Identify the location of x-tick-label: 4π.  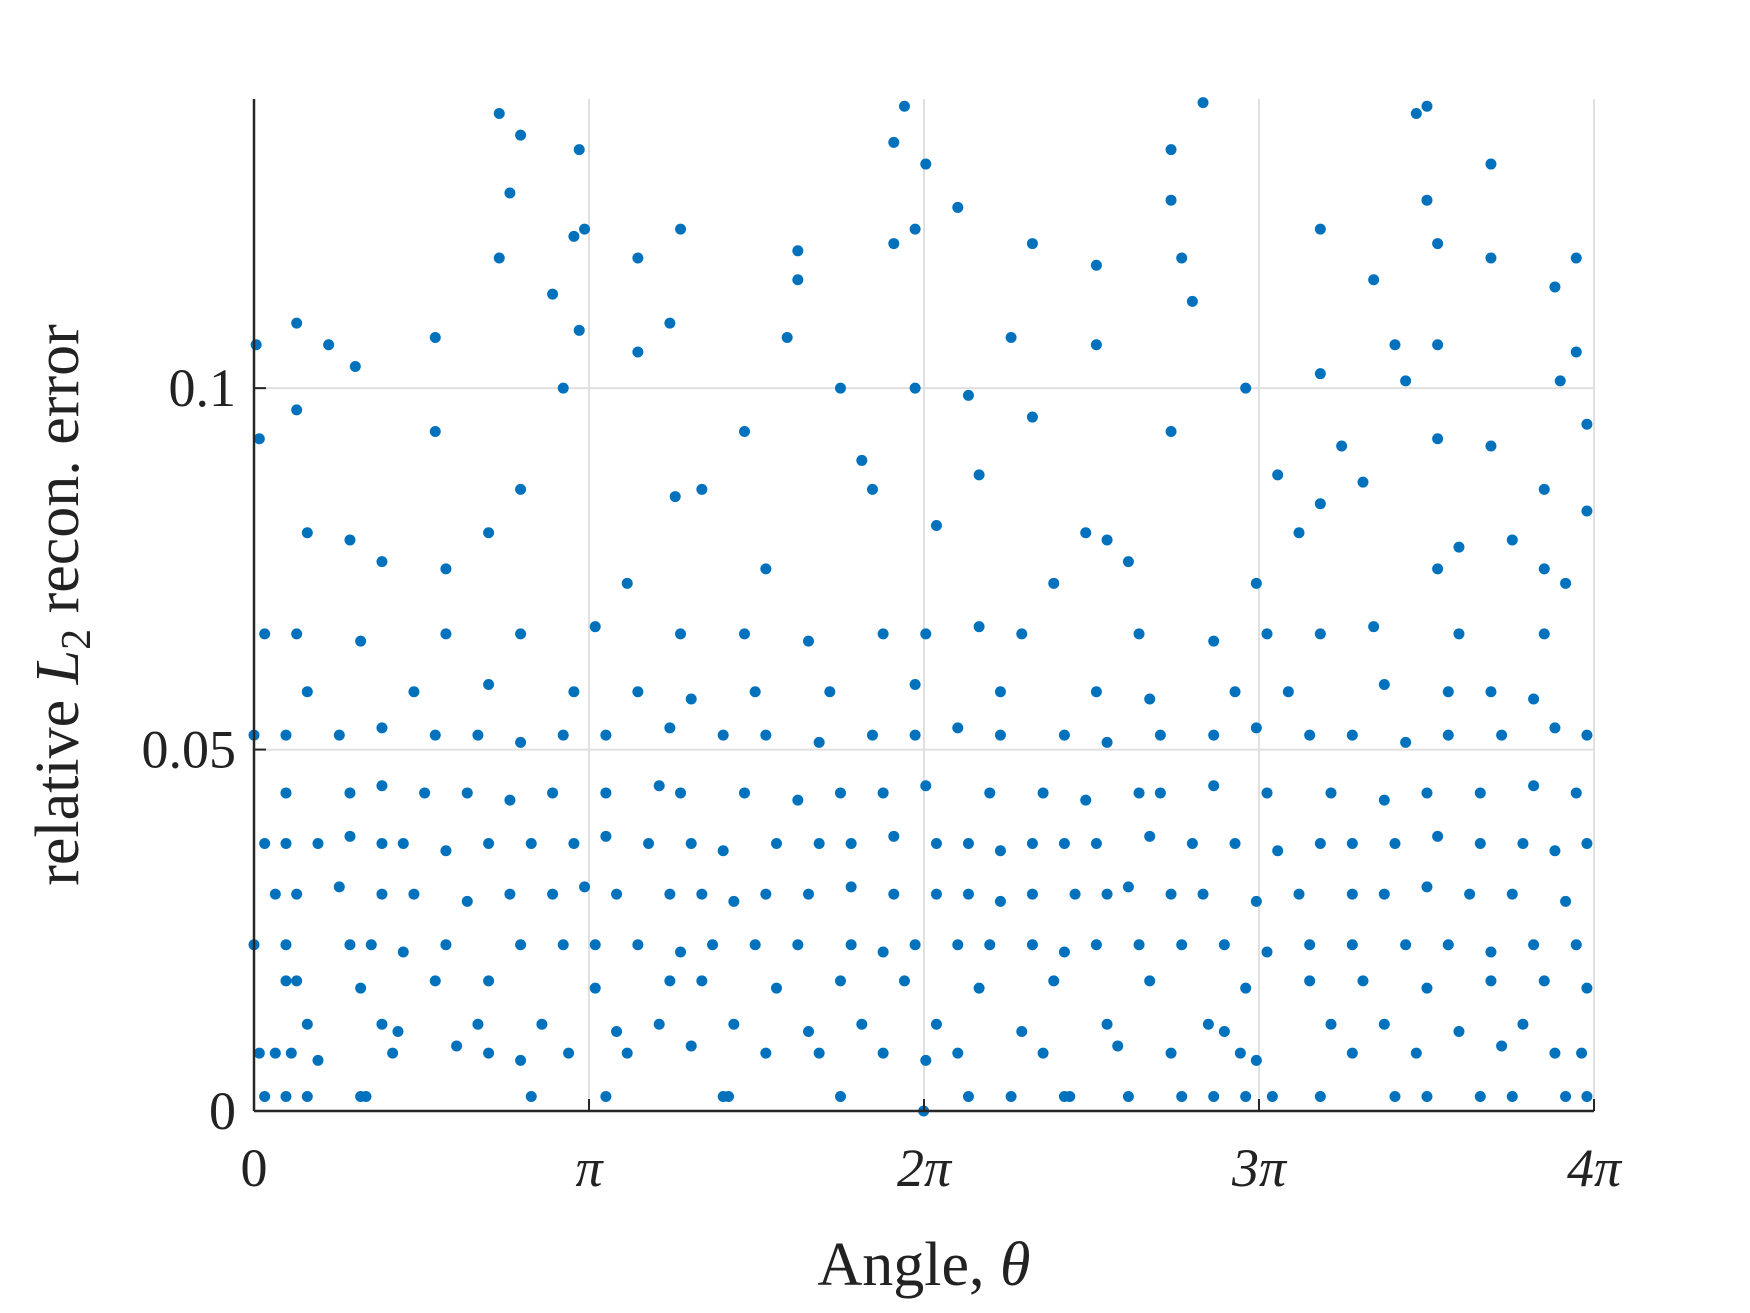
(1595, 1168).